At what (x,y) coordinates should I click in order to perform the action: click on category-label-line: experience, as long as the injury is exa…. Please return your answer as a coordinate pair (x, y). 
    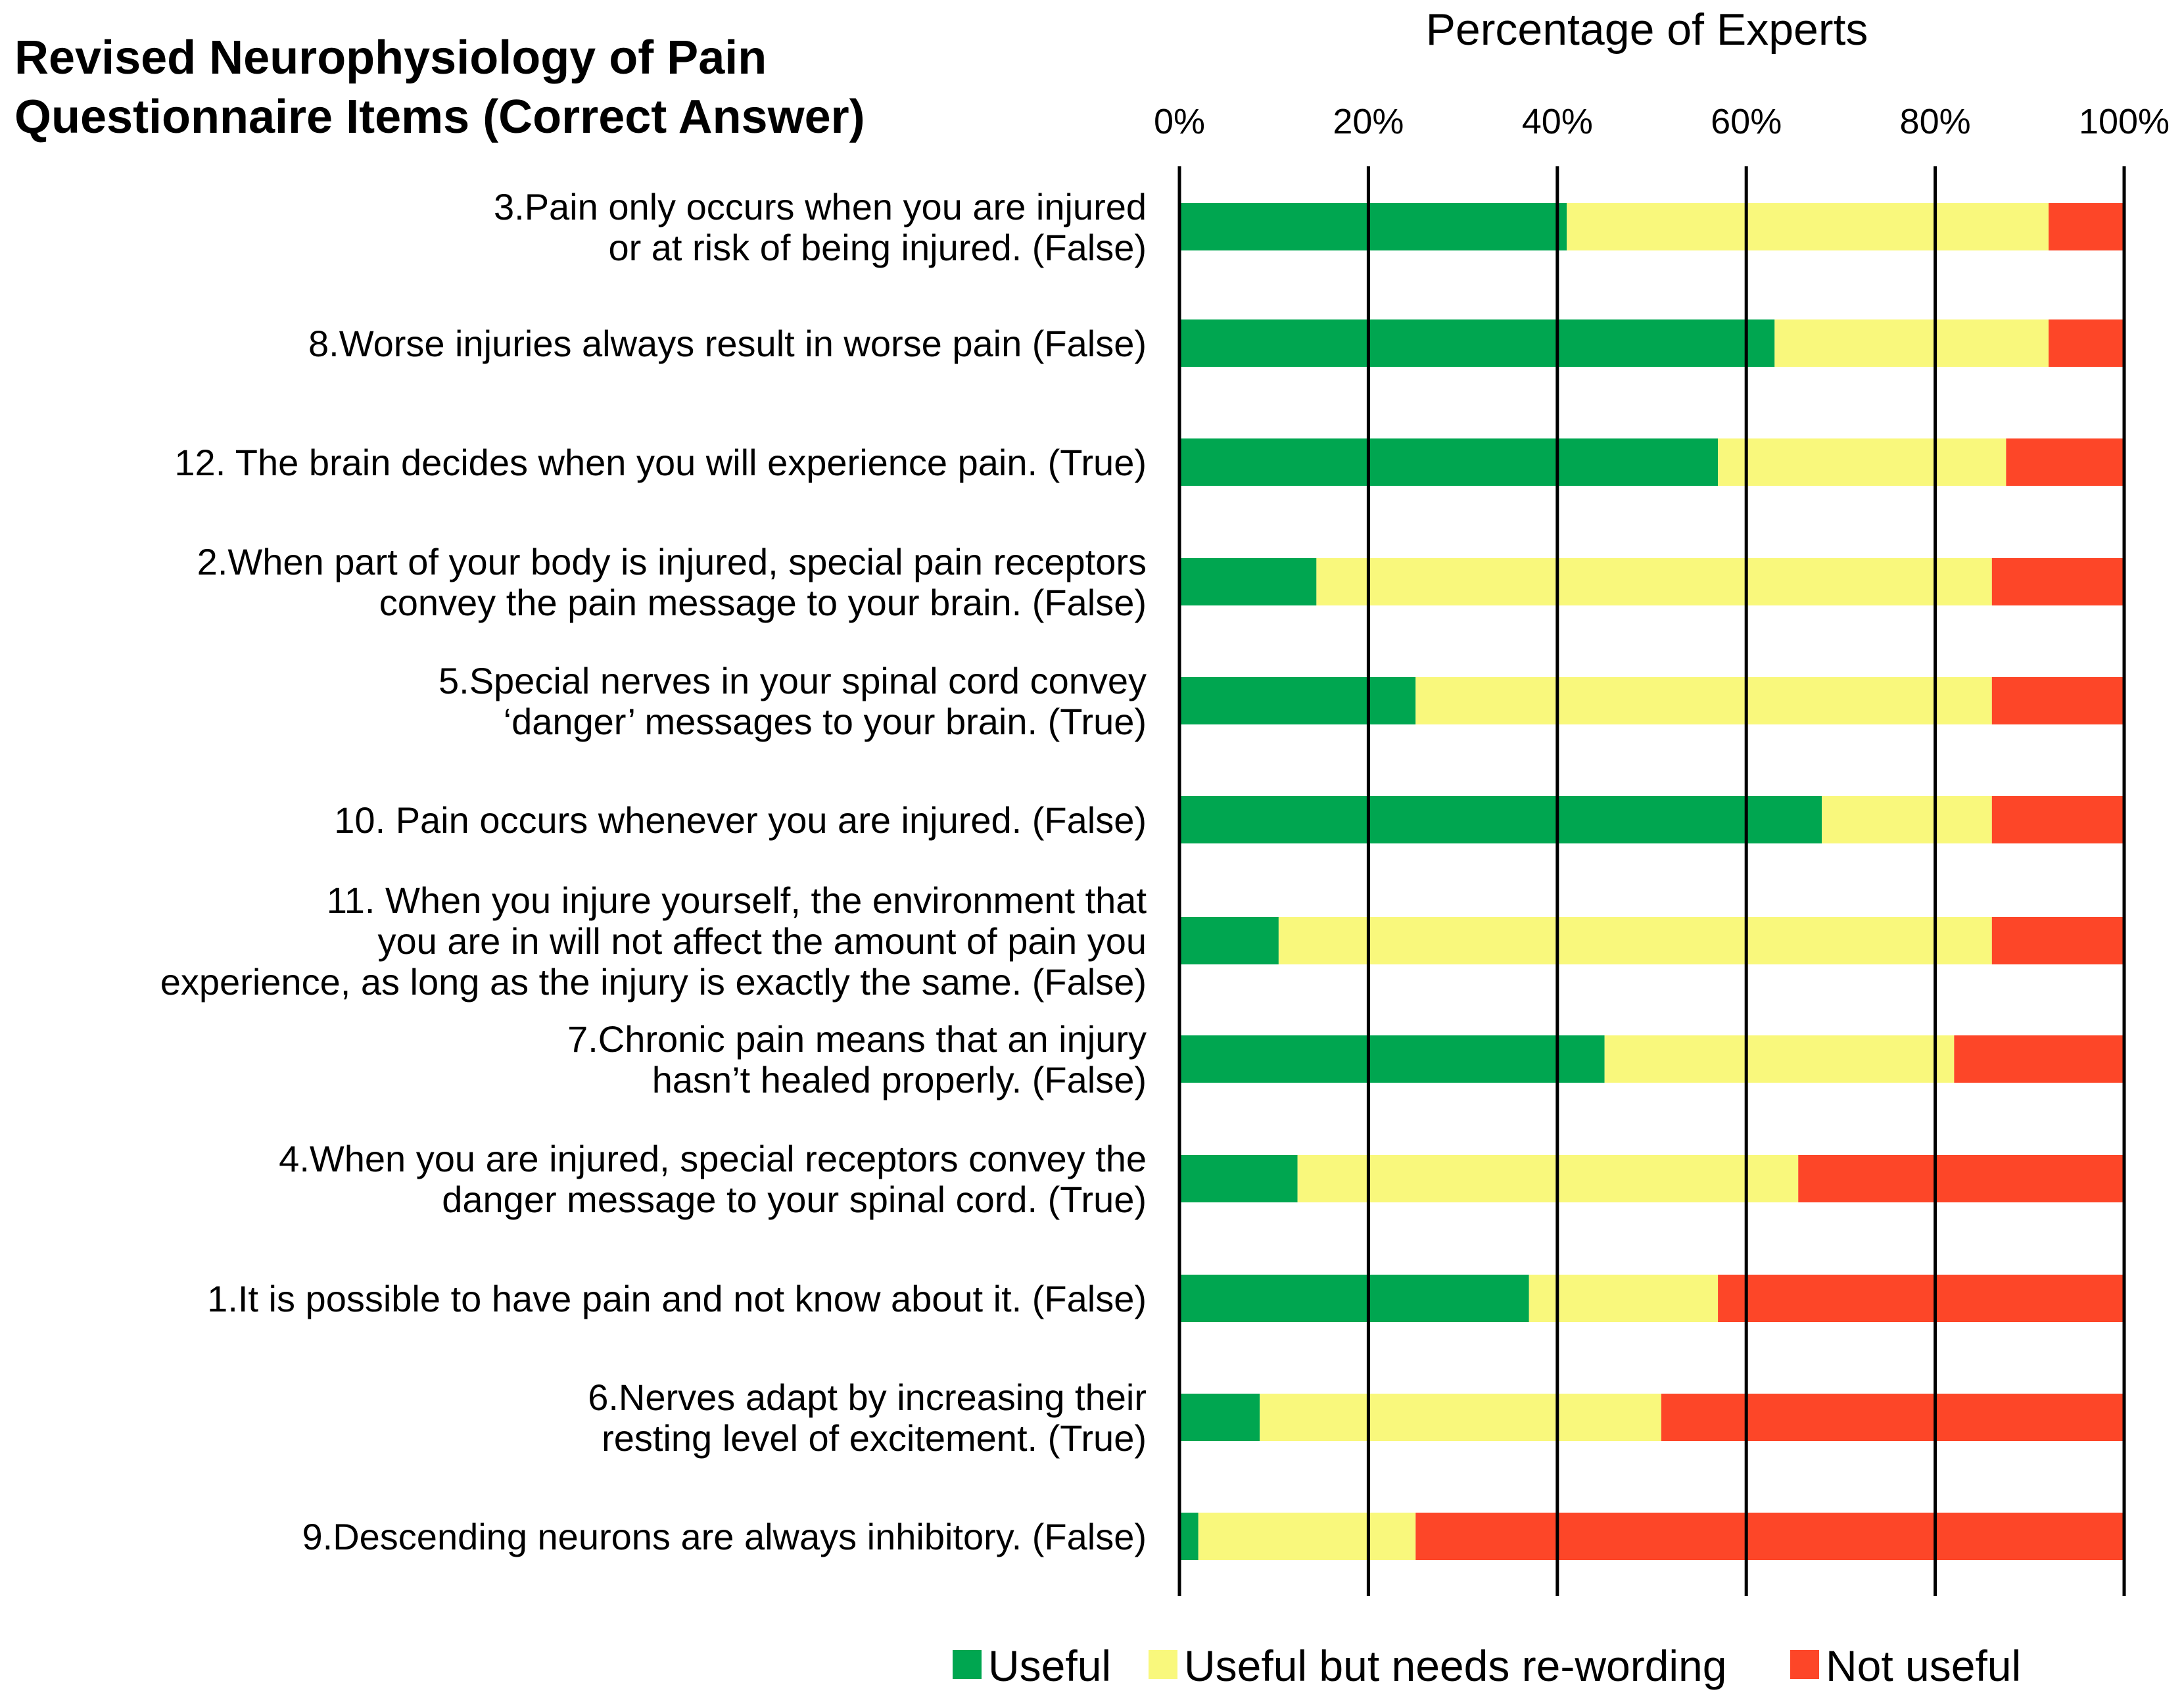
    Looking at the image, I should click on (653, 982).